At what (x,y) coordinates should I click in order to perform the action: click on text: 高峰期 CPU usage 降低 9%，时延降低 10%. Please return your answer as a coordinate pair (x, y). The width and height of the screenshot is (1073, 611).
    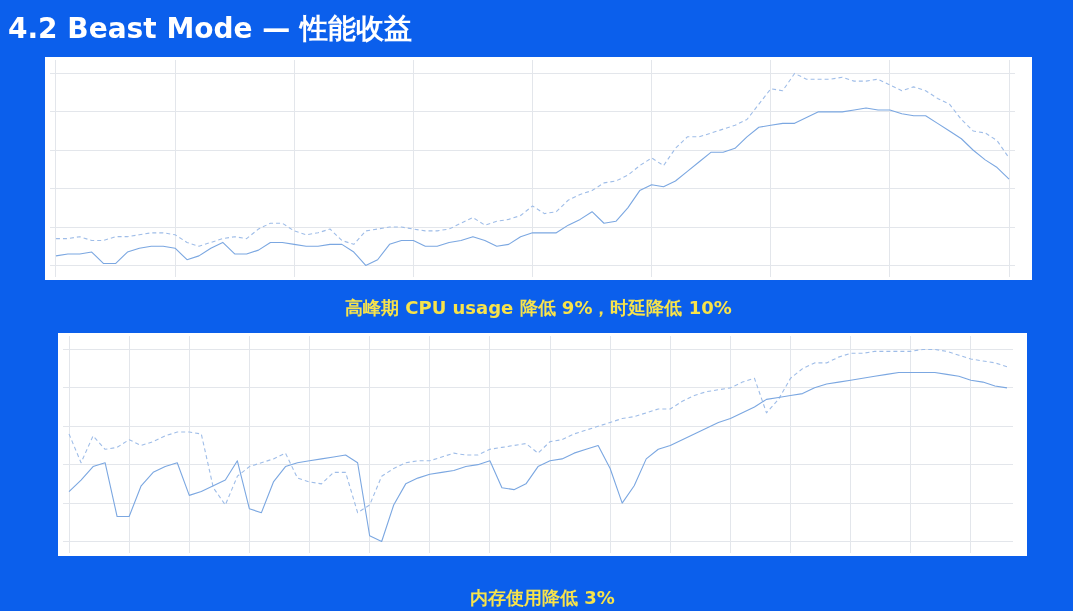
    Looking at the image, I should click on (538, 307).